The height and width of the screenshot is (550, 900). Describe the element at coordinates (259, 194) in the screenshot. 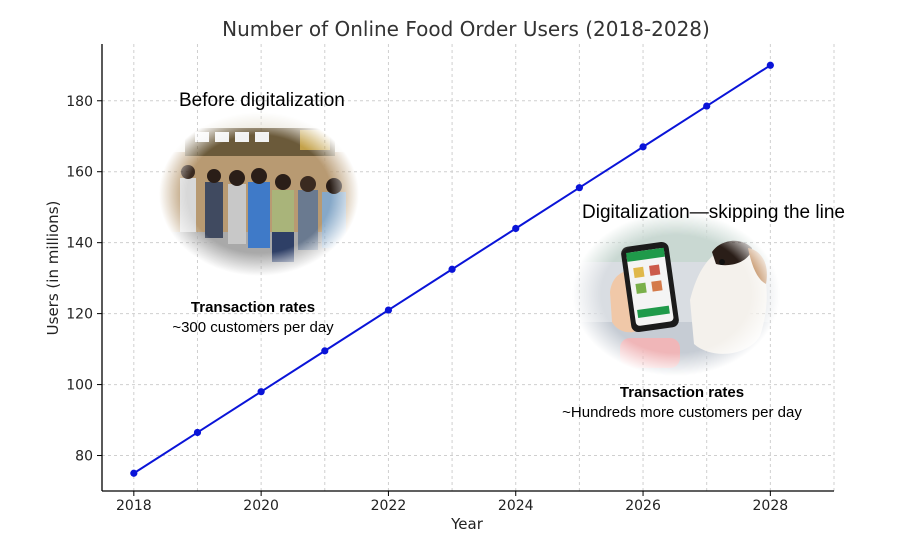

I see `photo-people-queueing` at that location.